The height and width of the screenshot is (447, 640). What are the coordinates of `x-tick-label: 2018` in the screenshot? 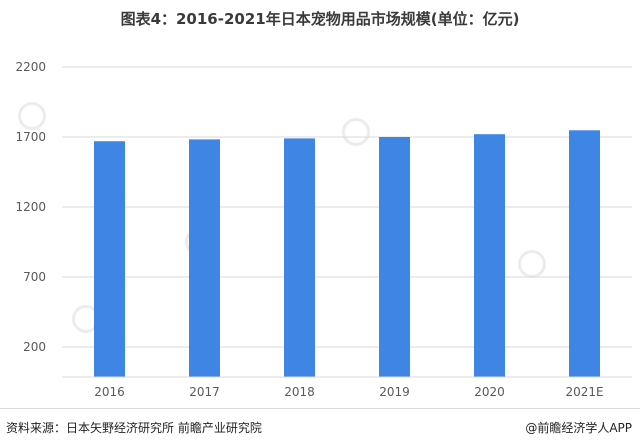 It's located at (299, 392).